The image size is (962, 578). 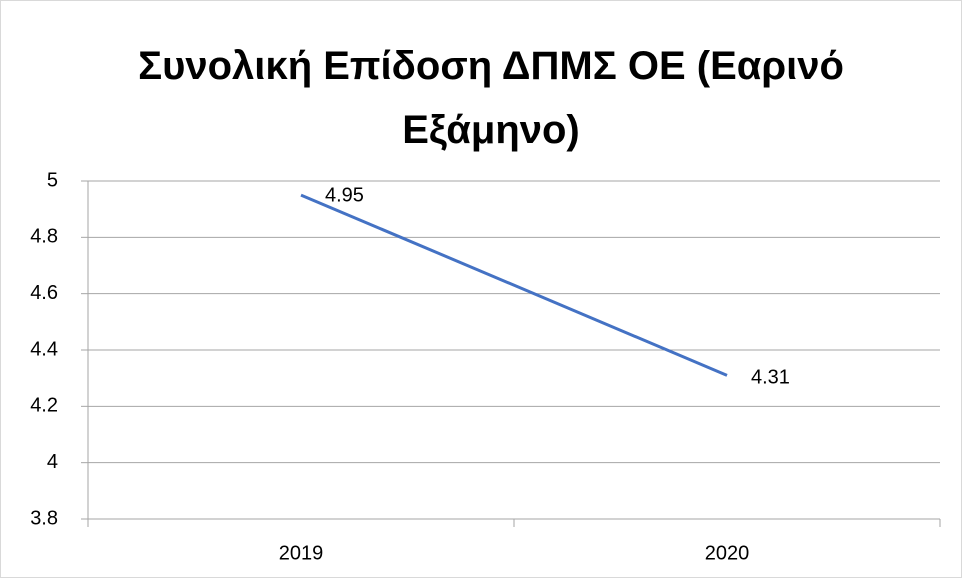 I want to click on y-tick-label: 5, so click(x=52, y=180).